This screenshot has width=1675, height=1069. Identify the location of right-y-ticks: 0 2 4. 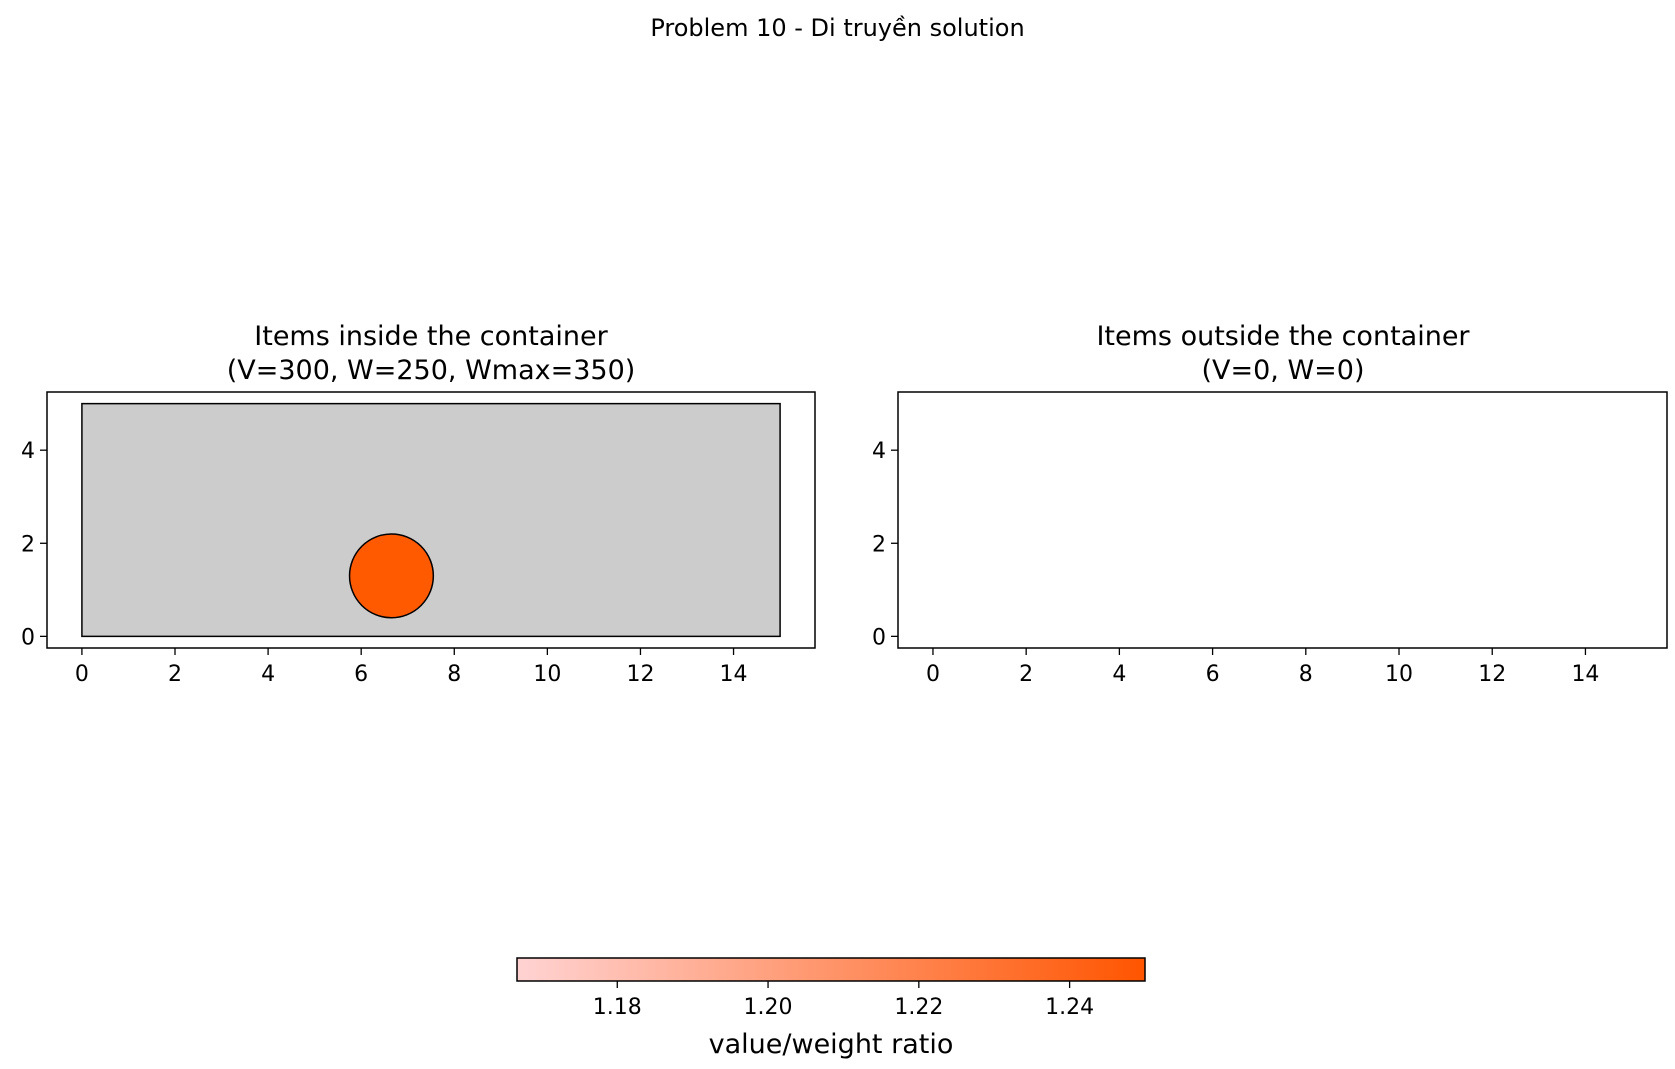
(885, 544).